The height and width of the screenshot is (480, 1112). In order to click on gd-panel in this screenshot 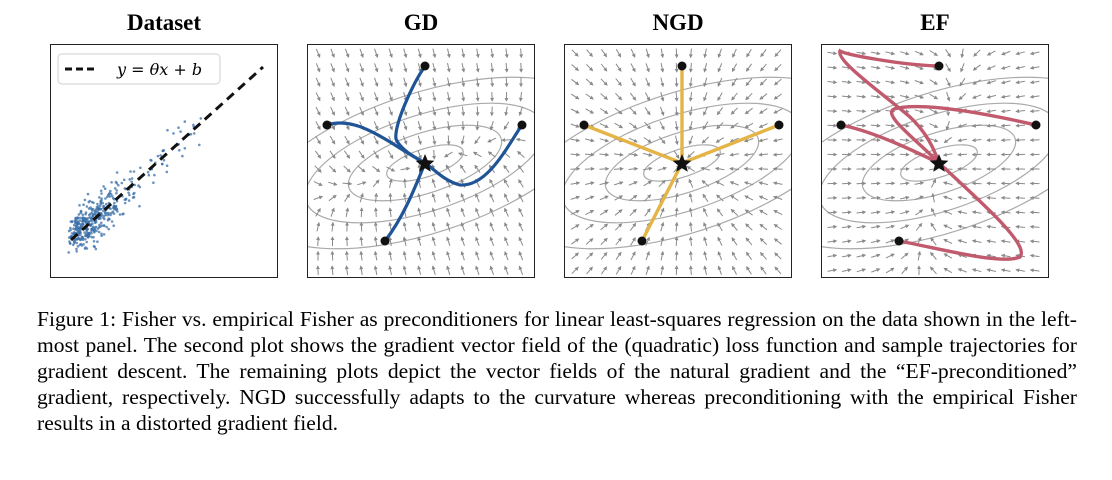, I will do `click(421, 161)`.